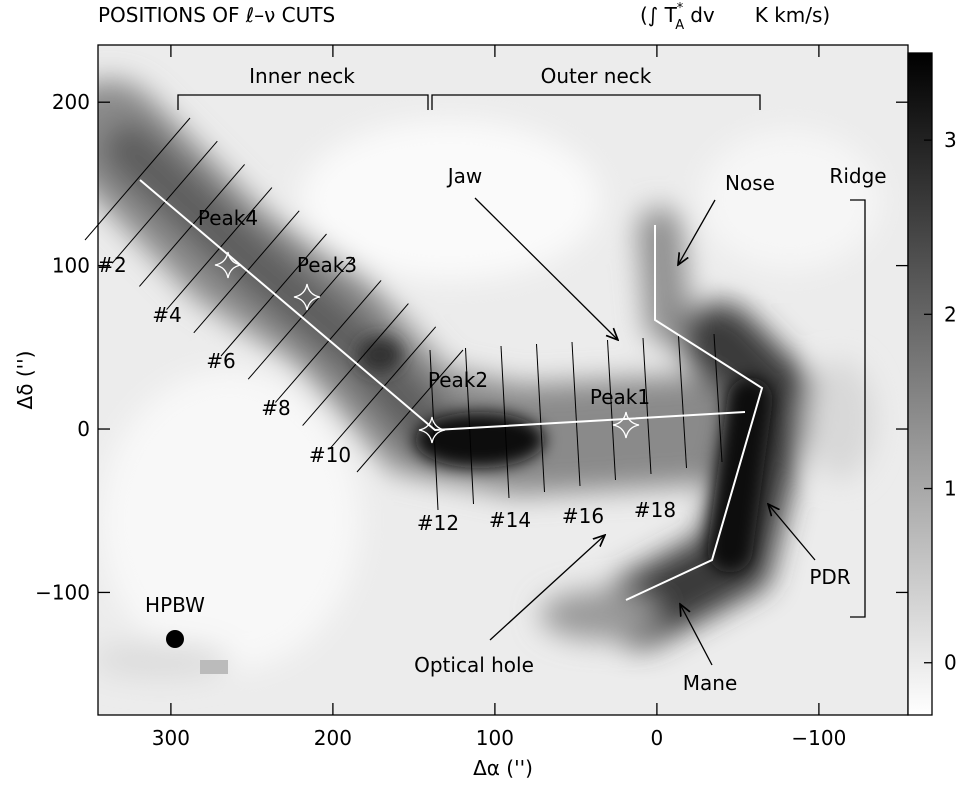 The height and width of the screenshot is (791, 963). What do you see at coordinates (920, 384) in the screenshot?
I see `colorbar` at bounding box center [920, 384].